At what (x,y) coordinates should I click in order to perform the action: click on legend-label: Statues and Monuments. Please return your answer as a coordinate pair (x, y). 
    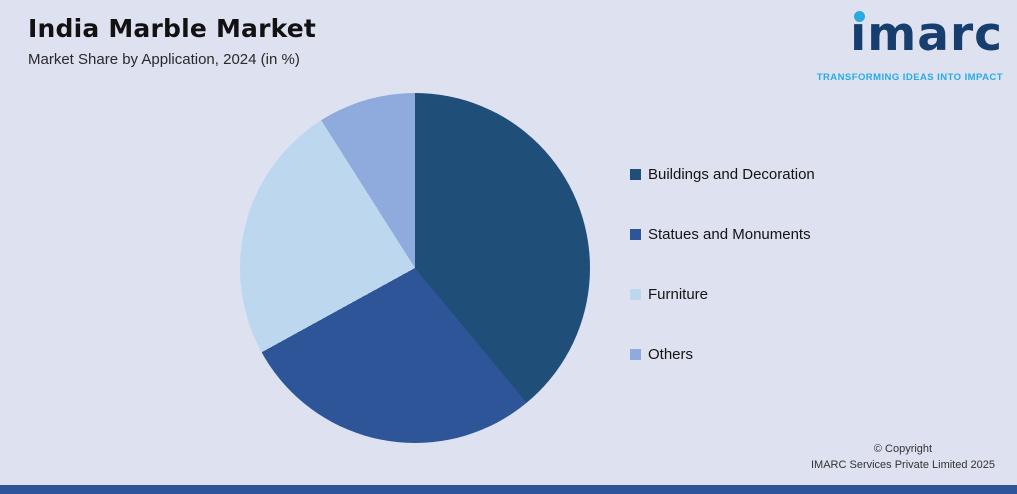
    Looking at the image, I should click on (729, 234).